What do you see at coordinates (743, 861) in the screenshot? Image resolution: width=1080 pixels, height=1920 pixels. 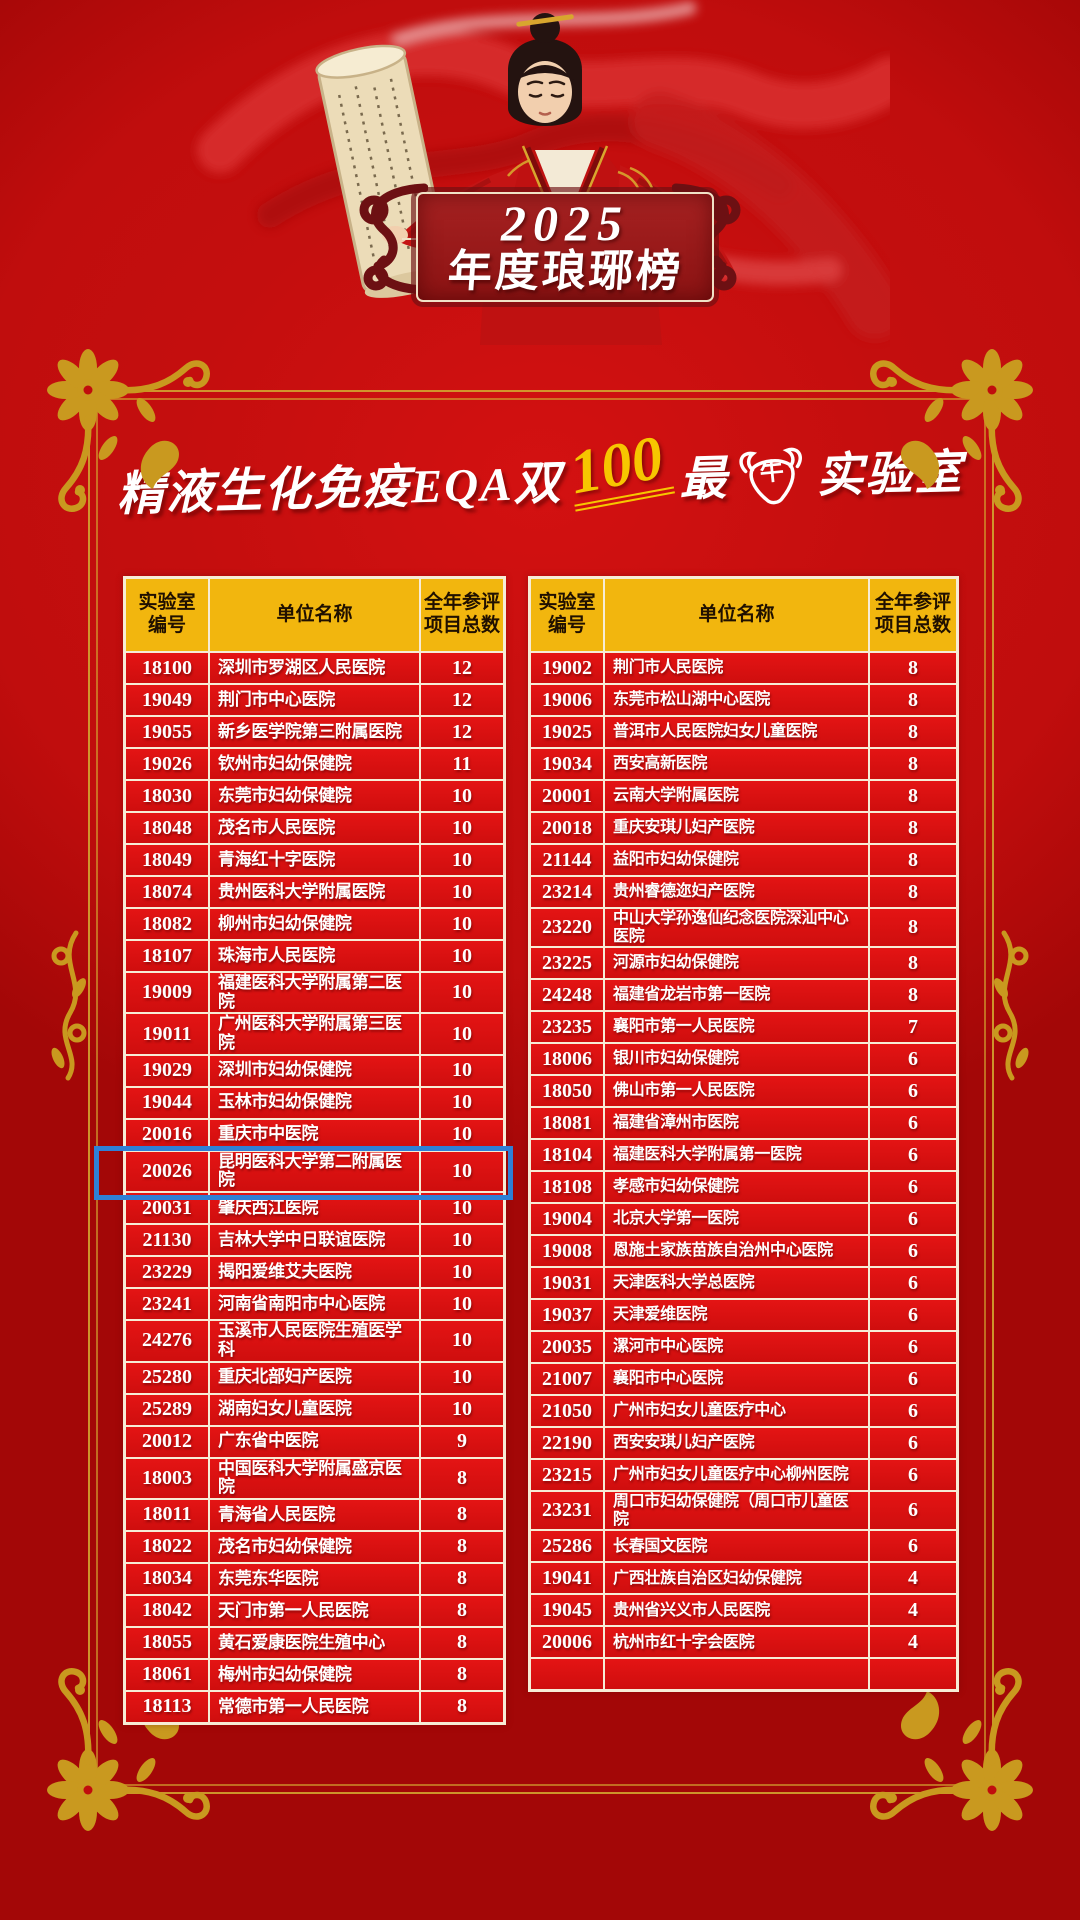 I see `table-row: 21144 益阳市妇幼保健院 8` at bounding box center [743, 861].